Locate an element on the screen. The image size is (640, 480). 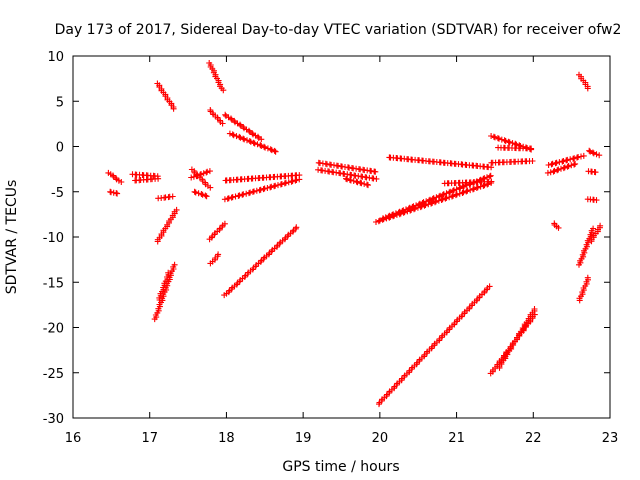
y-axis-title: SDTVAR / TECUs is located at coordinates (12, 237).